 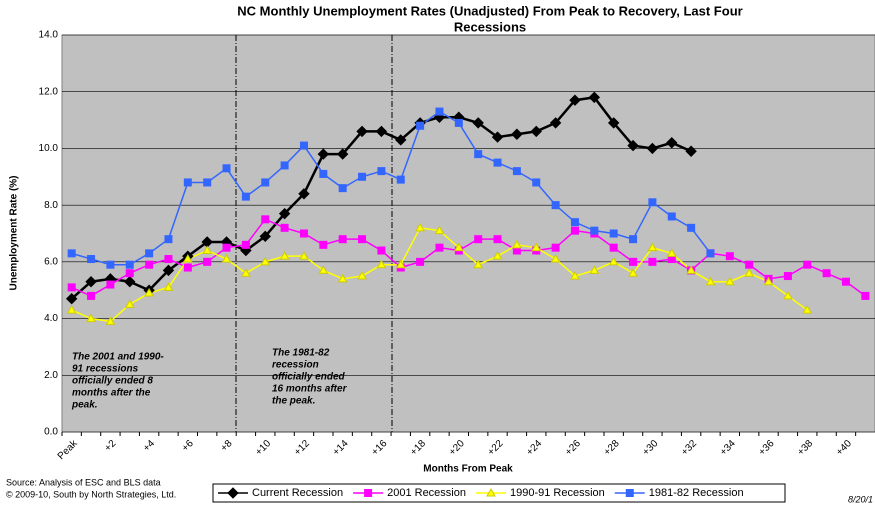 What do you see at coordinates (51, 205) in the screenshot?
I see `y-tick-label: 8.0` at bounding box center [51, 205].